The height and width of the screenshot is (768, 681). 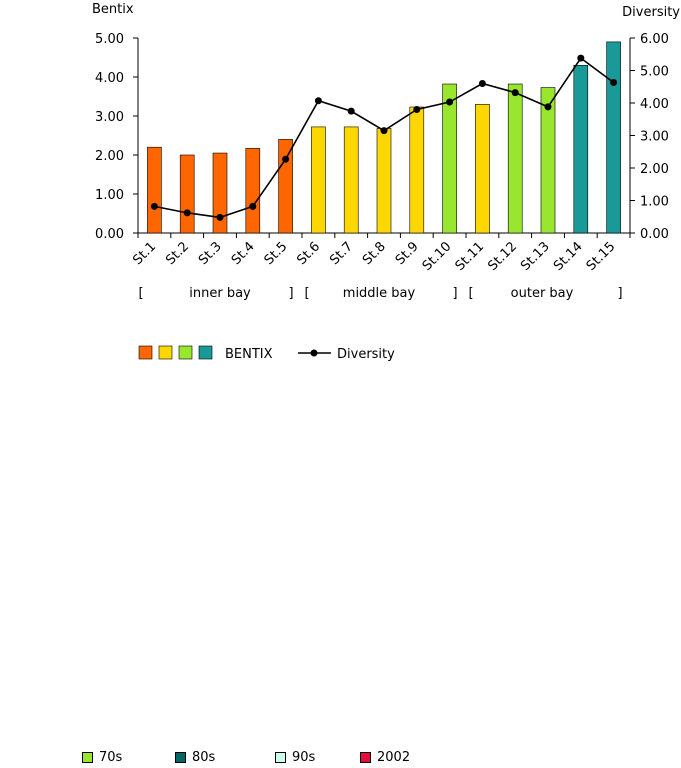 I want to click on x-tick-label: St.9, so click(x=407, y=253).